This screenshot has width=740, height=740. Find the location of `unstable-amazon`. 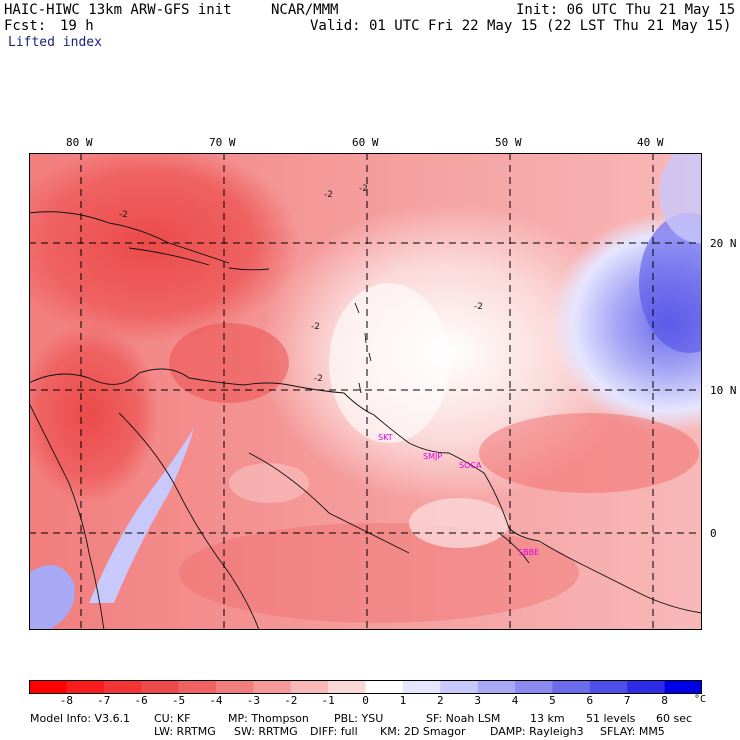

unstable-amazon is located at coordinates (379, 573).